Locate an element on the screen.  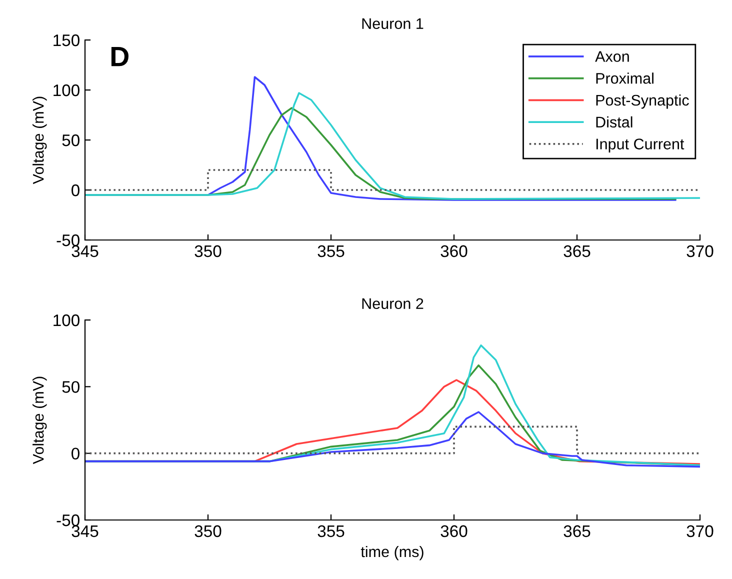
chart-title: Neuron 1 is located at coordinates (393, 24).